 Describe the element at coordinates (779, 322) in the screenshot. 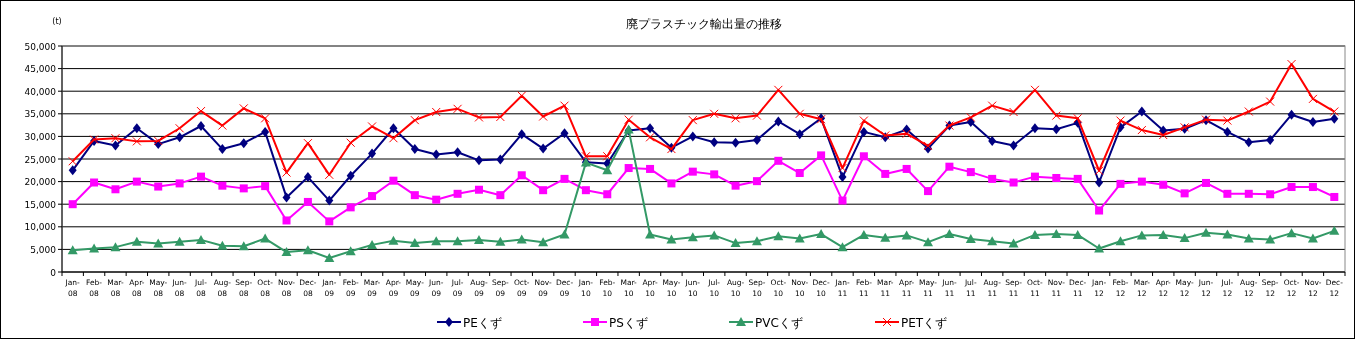

I see `legend-label: PVCくず` at that location.